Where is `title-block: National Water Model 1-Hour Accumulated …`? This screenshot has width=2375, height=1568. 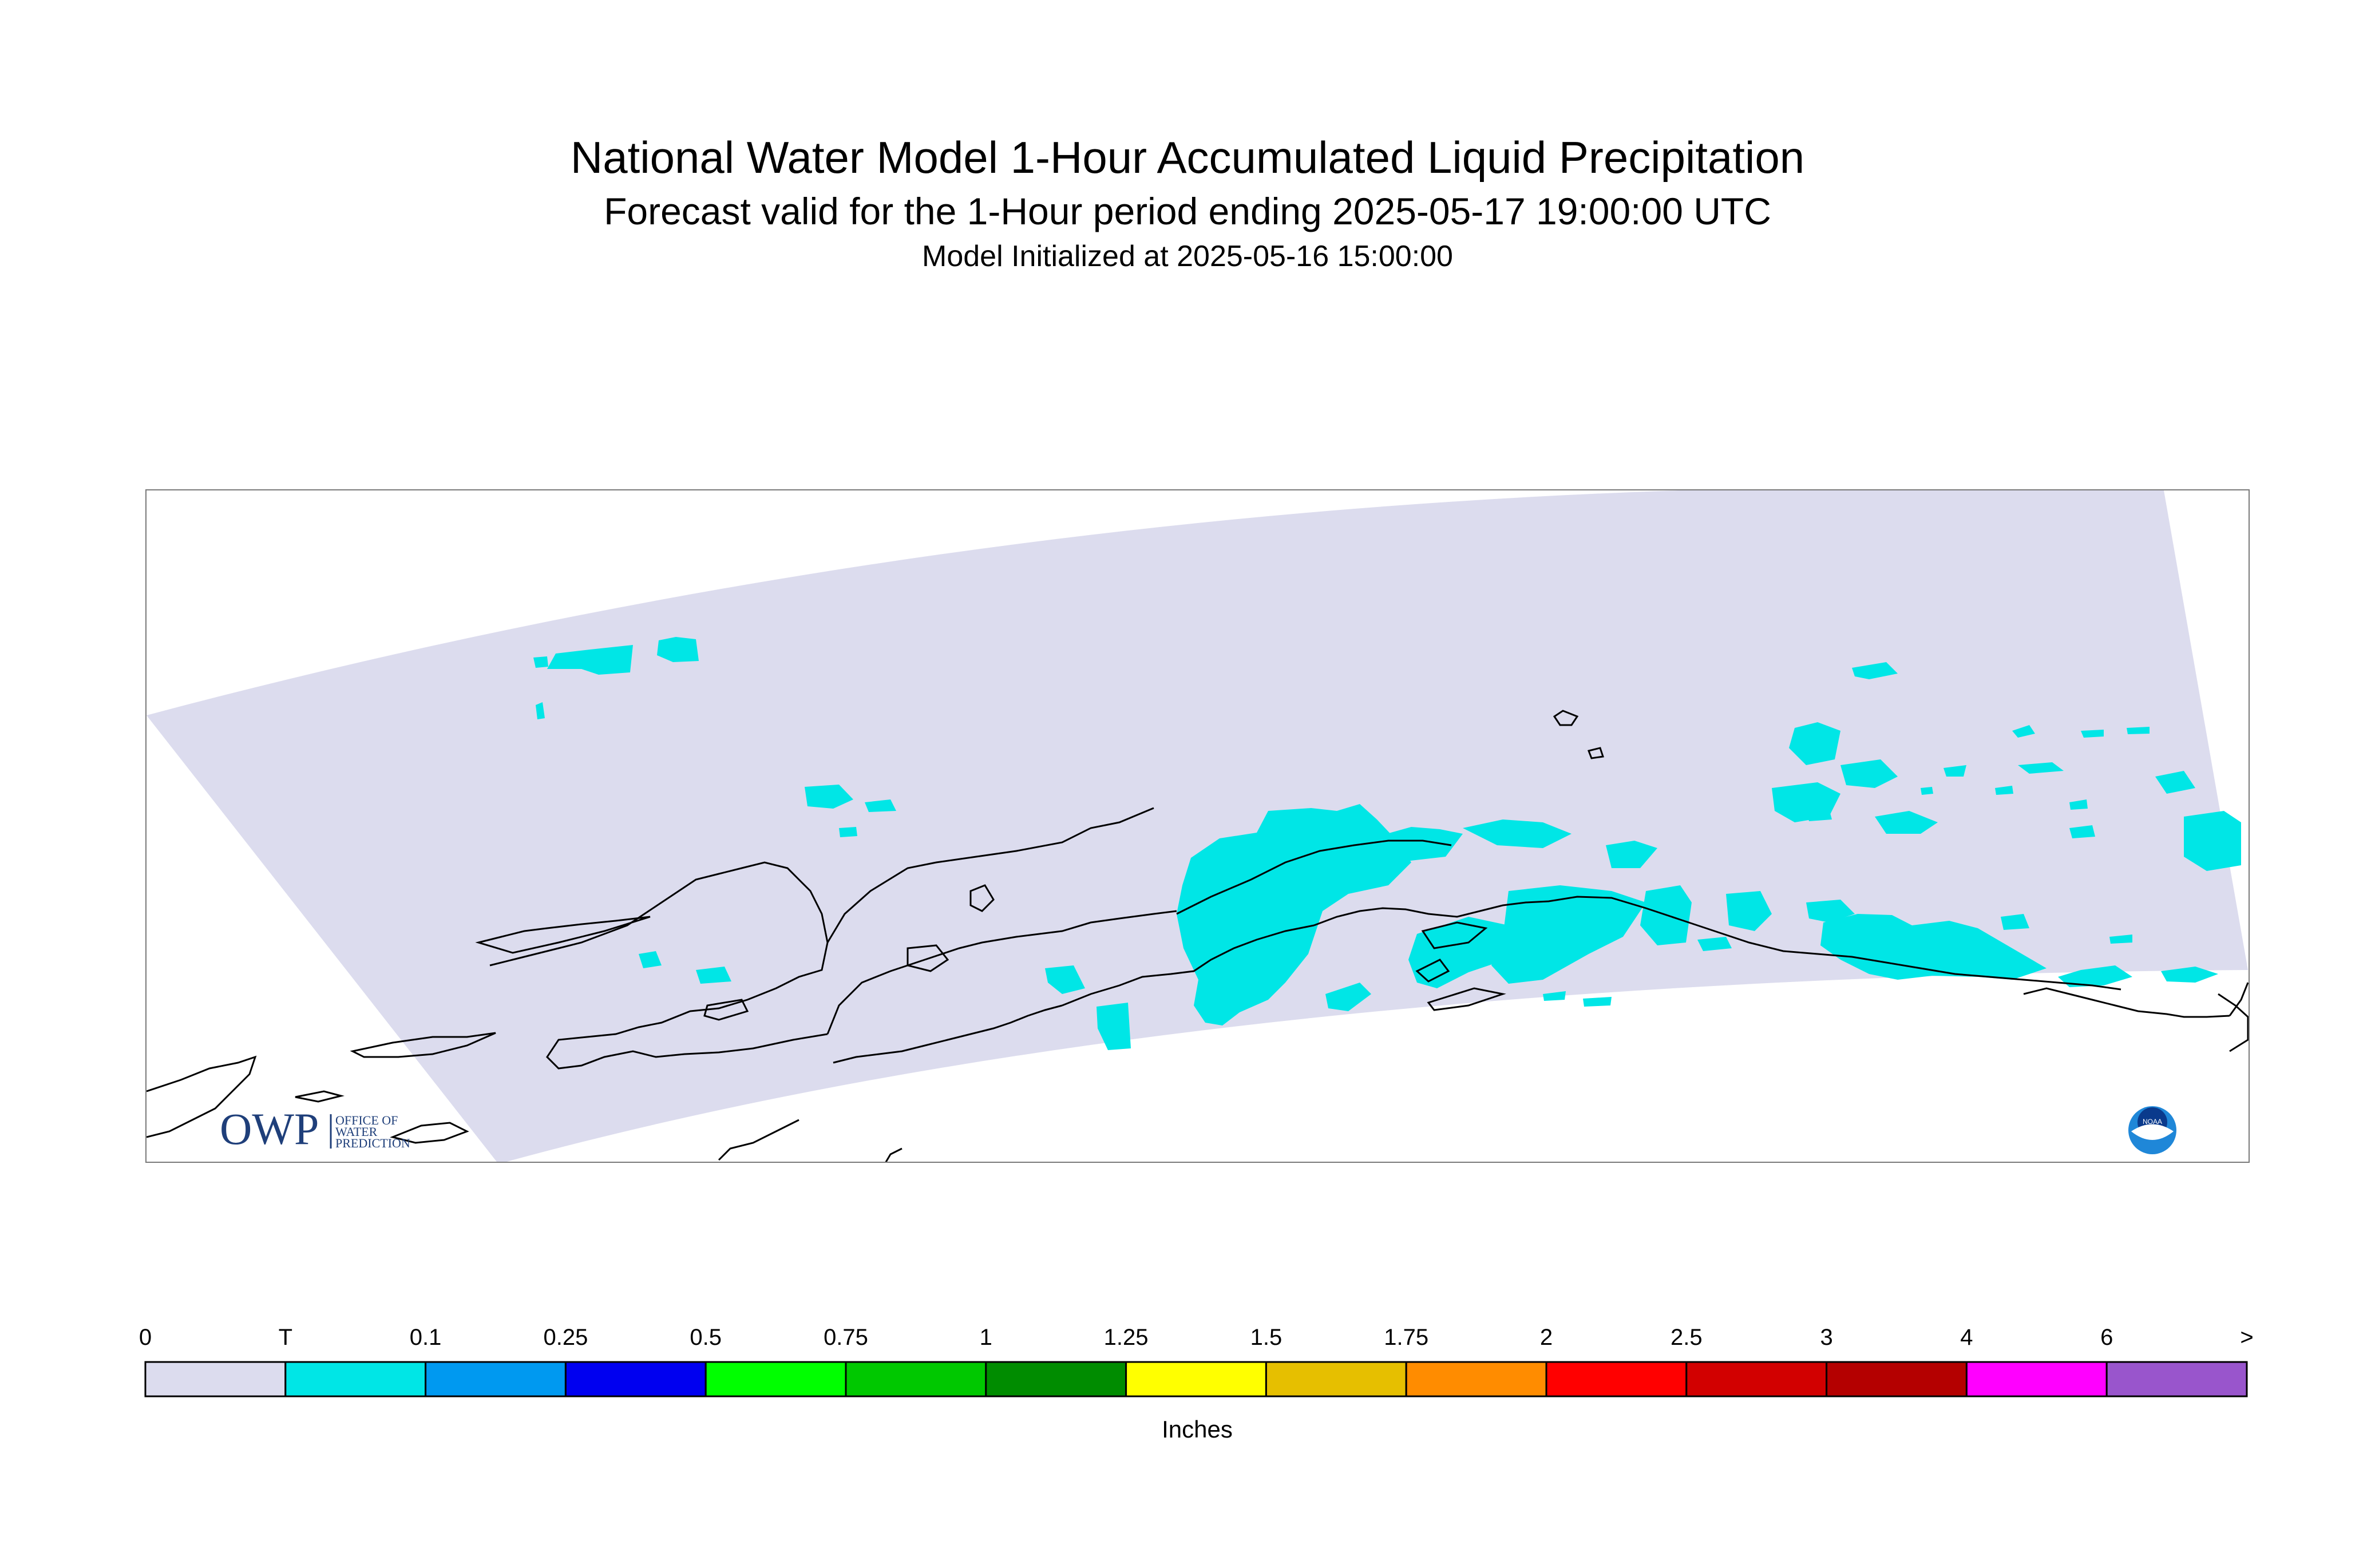
title-block: National Water Model 1-Hour Accumulated … is located at coordinates (1187, 202).